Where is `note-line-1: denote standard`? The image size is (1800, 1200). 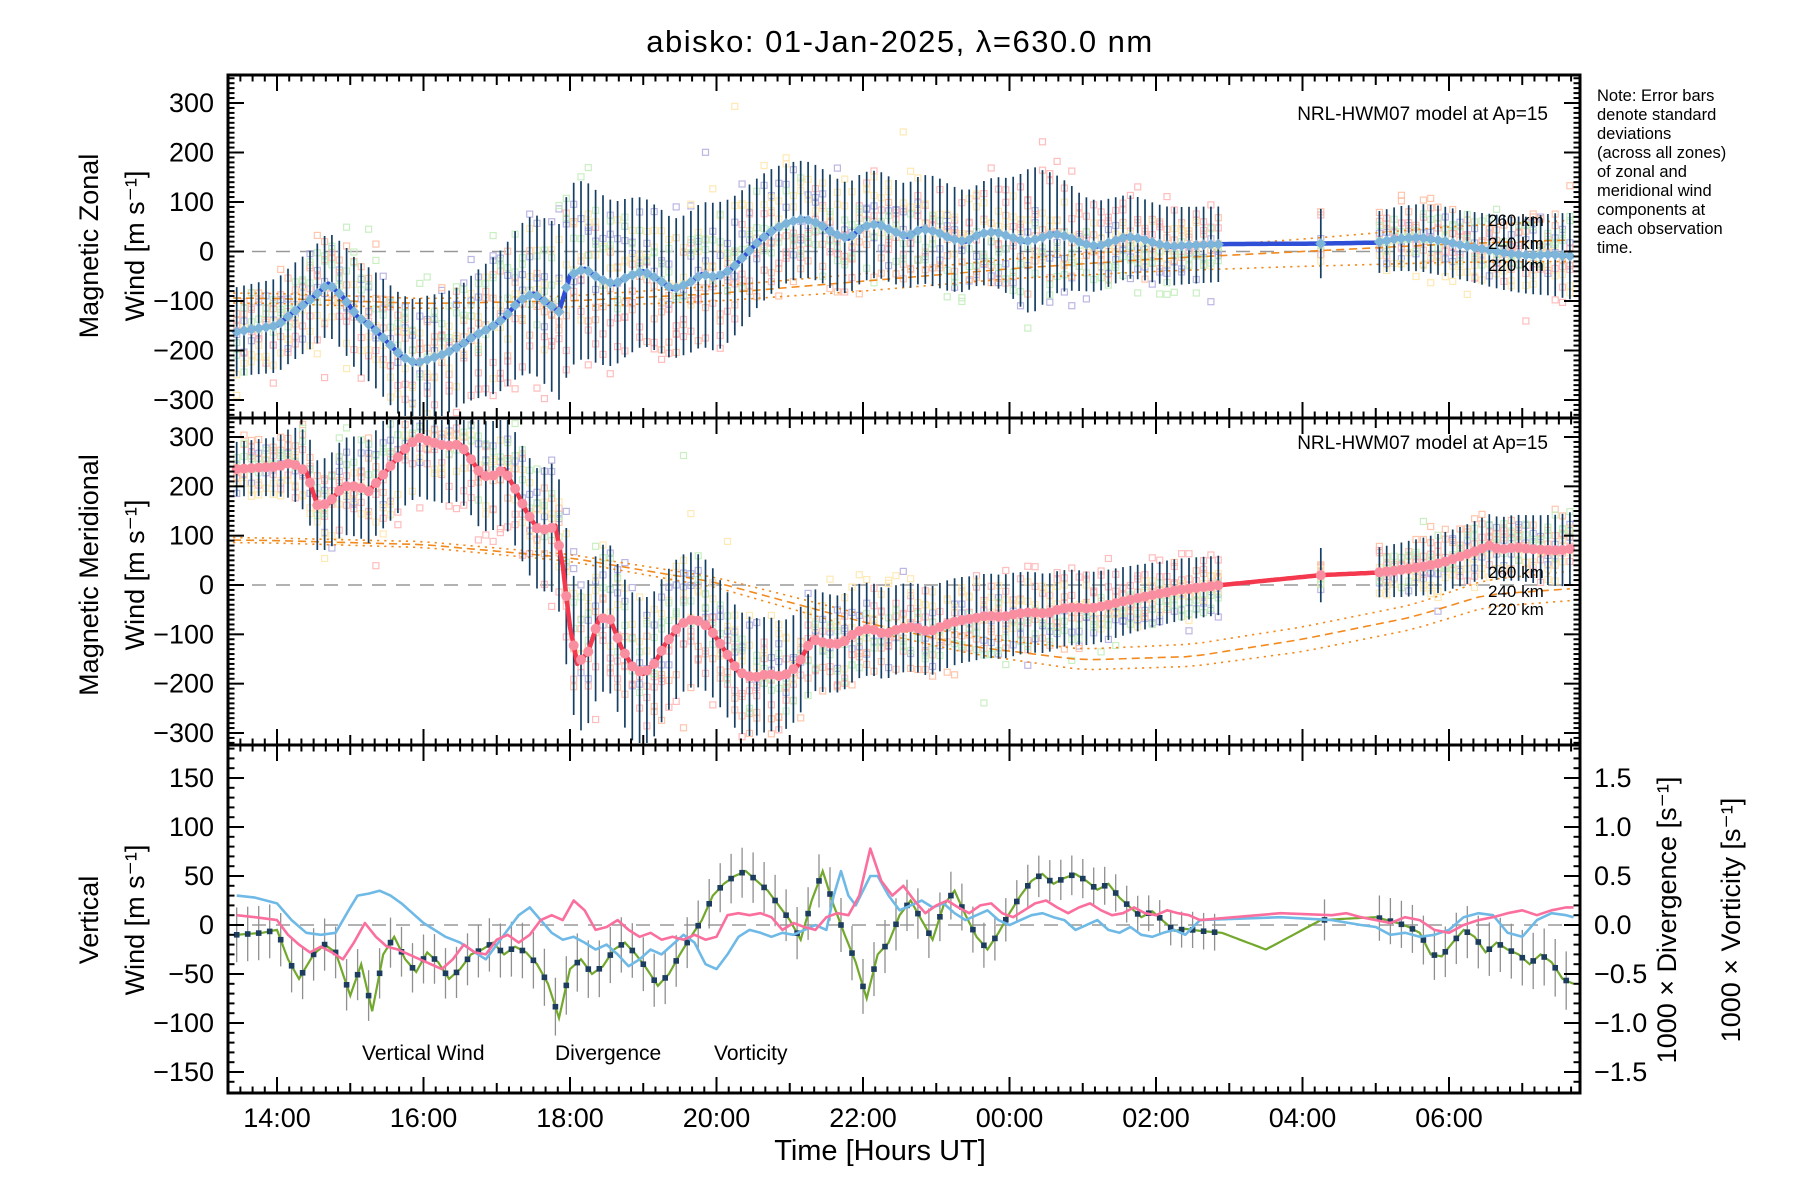
note-line-1: denote standard is located at coordinates (1656, 115).